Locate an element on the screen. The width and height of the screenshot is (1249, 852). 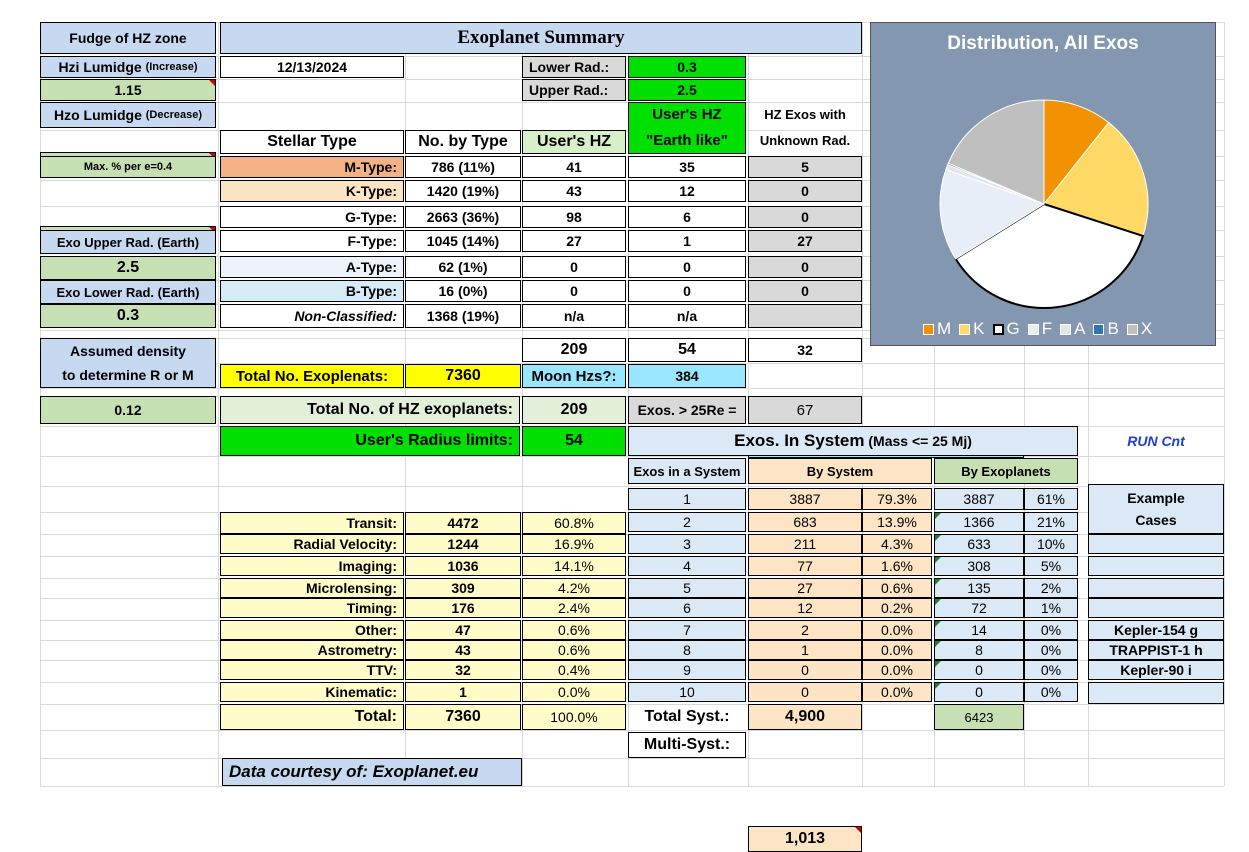
unknown-rad-2: 0 is located at coordinates (805, 217).